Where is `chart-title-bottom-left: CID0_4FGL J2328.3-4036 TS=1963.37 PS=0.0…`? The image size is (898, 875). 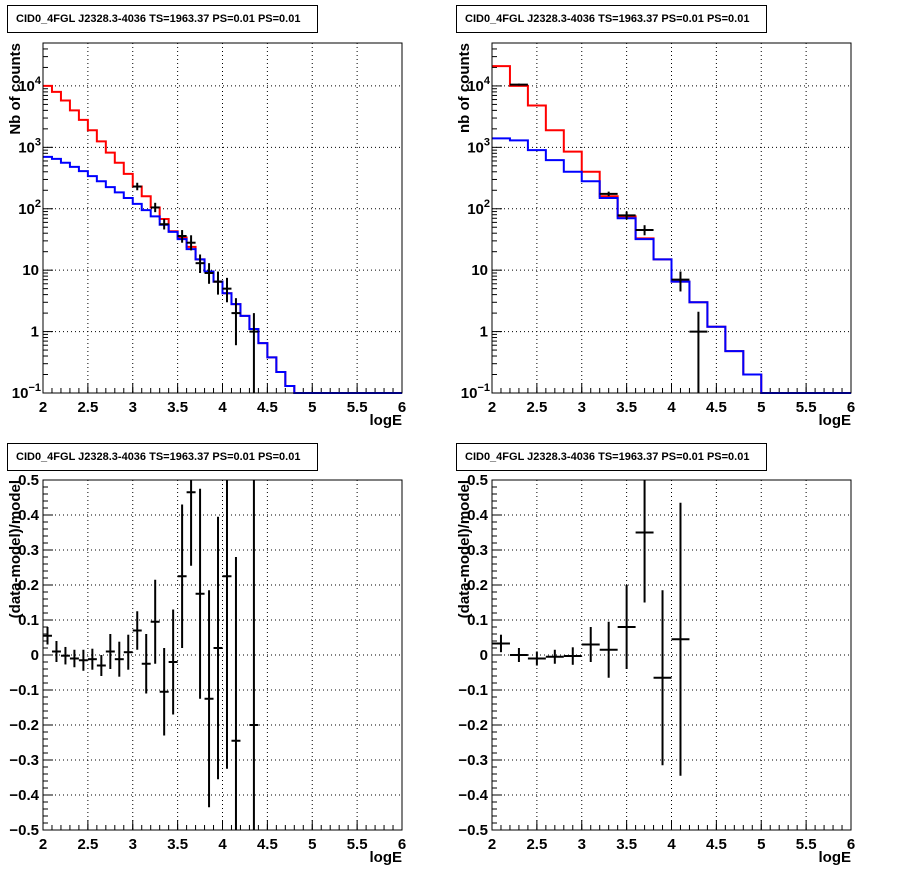
chart-title-bottom-left: CID0_4FGL J2328.3-4036 TS=1963.37 PS=0.0… is located at coordinates (162, 457).